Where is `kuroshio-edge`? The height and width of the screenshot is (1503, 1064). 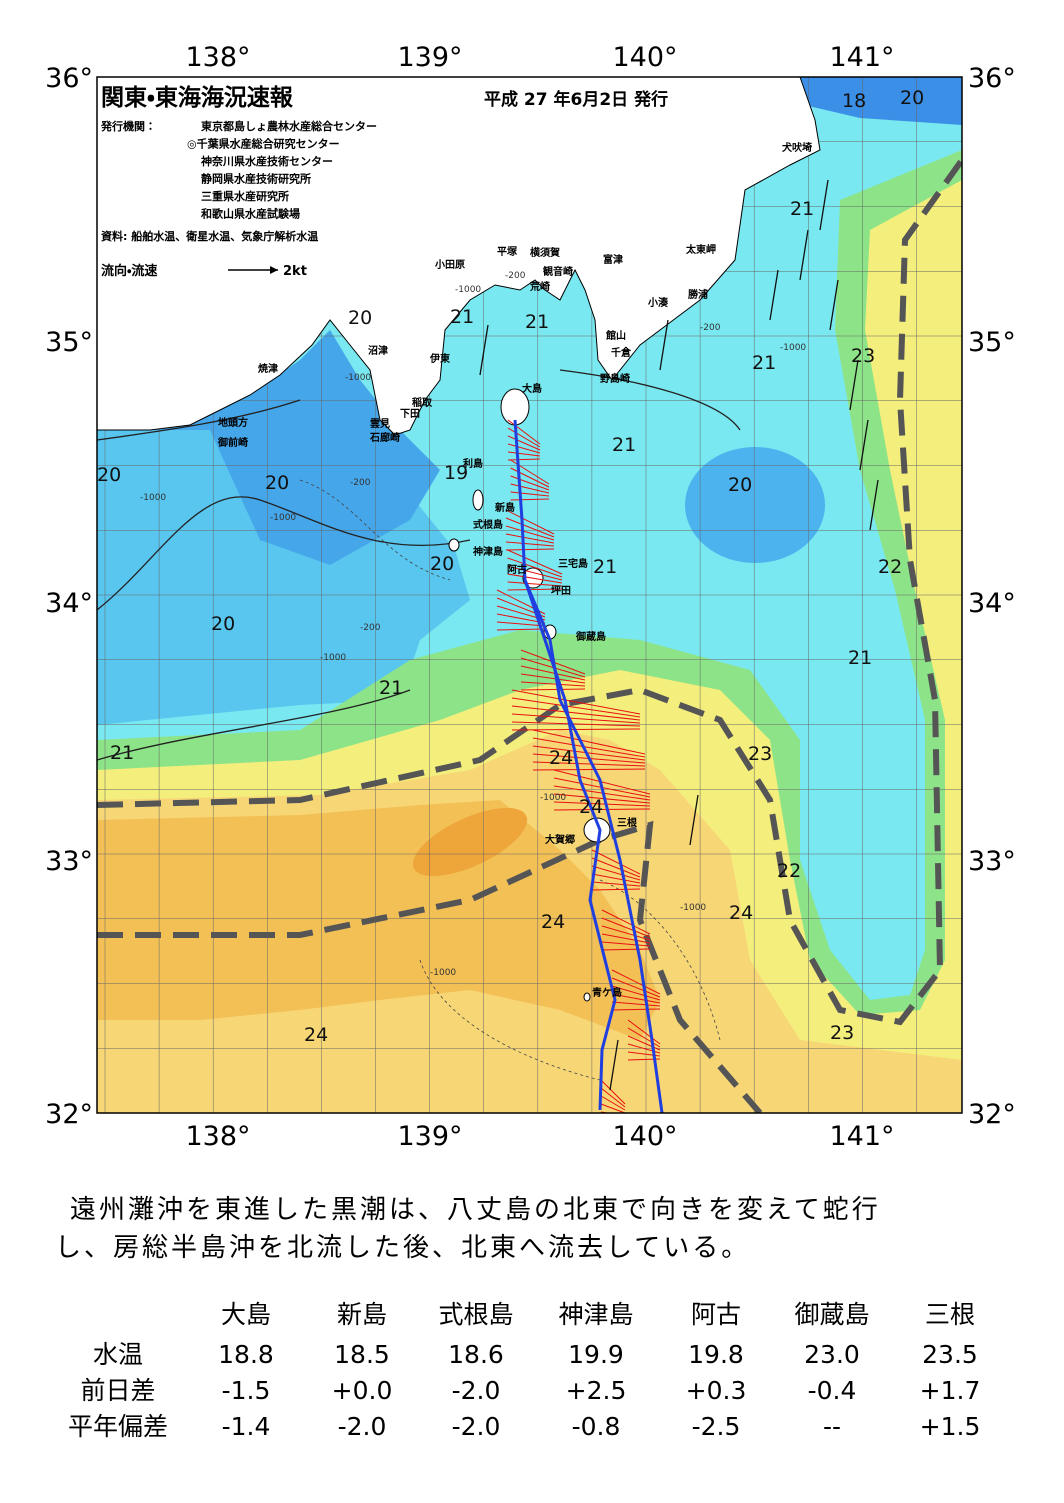 kuroshio-edge is located at coordinates (430, 966).